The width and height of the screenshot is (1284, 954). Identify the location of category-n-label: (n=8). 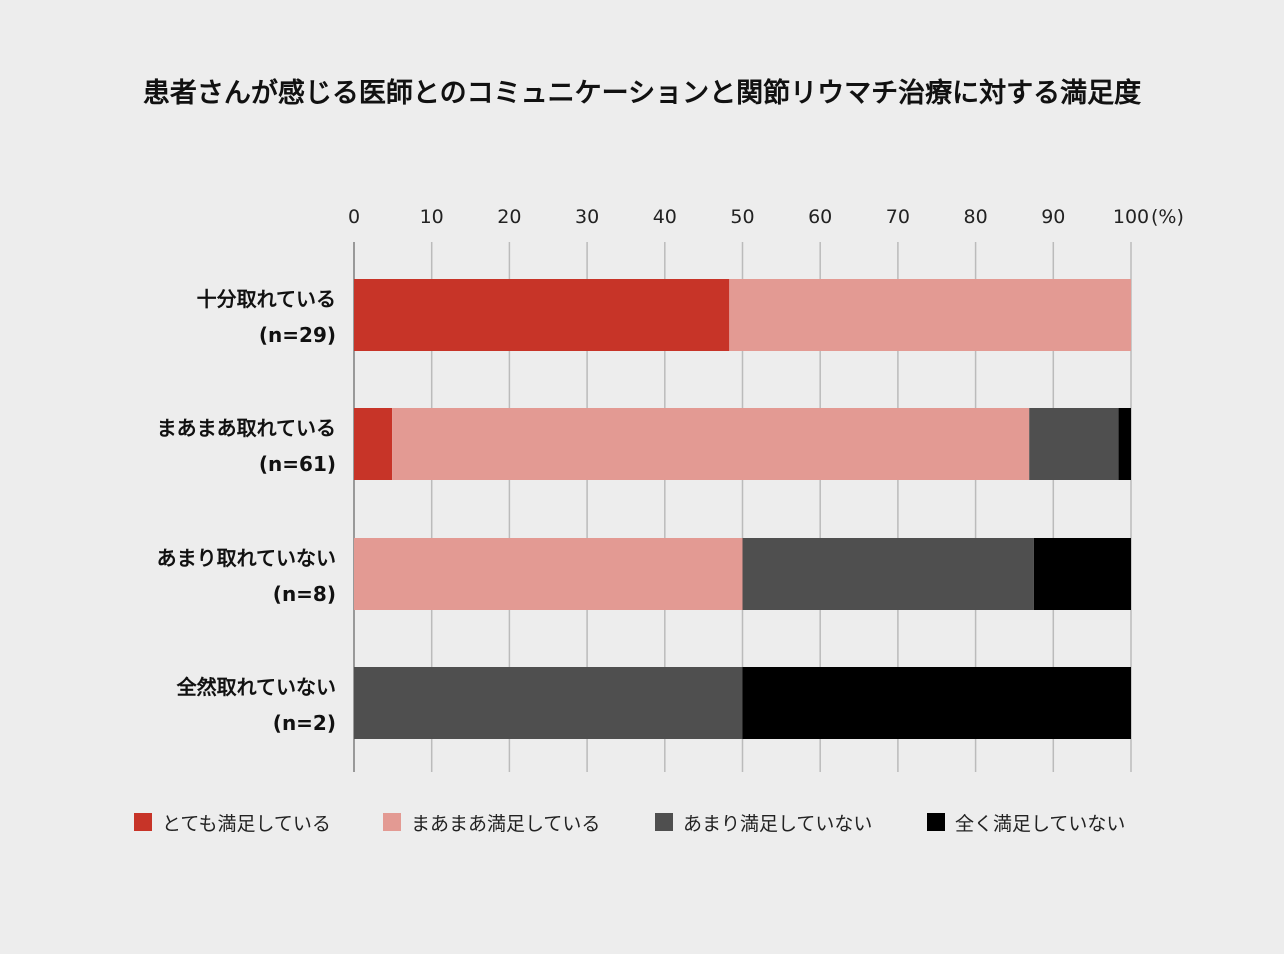
(304, 594).